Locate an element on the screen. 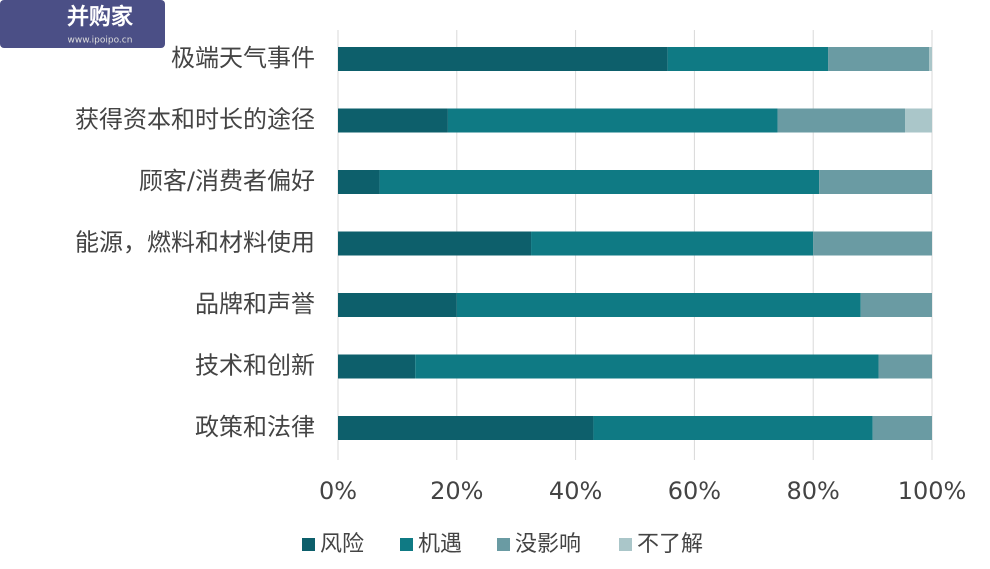 The height and width of the screenshot is (569, 990). logo-title: 并购家 is located at coordinates (100, 17).